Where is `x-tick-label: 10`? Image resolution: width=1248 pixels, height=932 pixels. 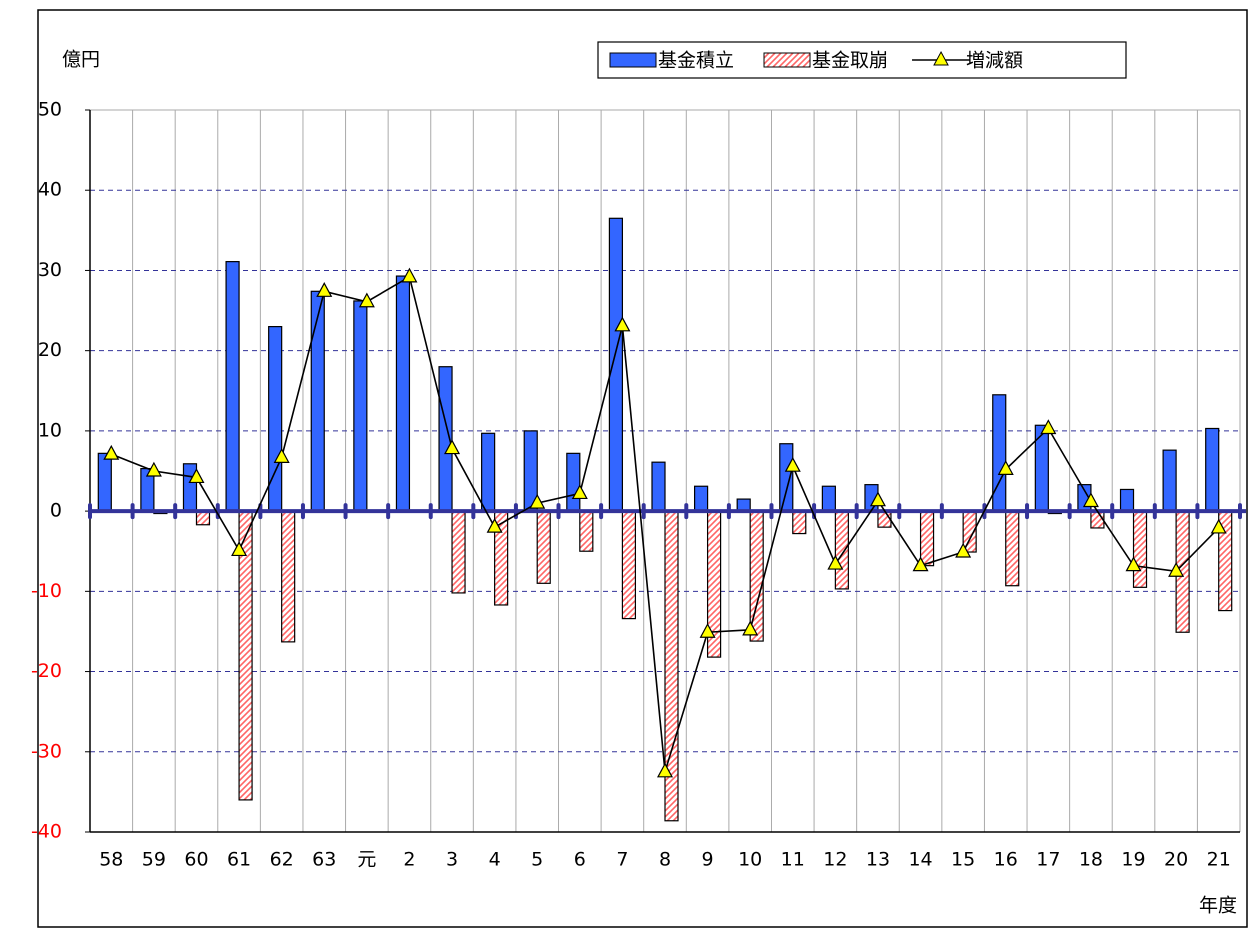
x-tick-label: 10 is located at coordinates (750, 860).